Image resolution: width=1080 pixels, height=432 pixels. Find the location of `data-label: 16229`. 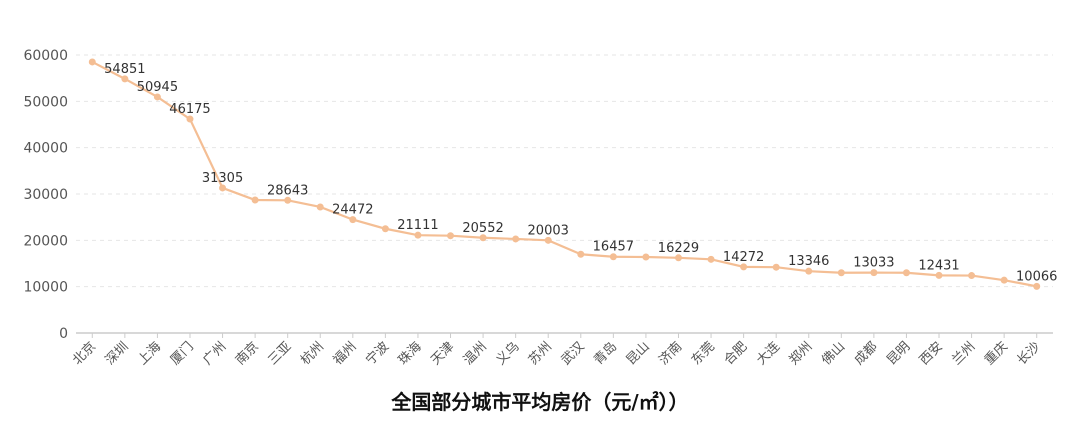

data-label: 16229 is located at coordinates (678, 248).